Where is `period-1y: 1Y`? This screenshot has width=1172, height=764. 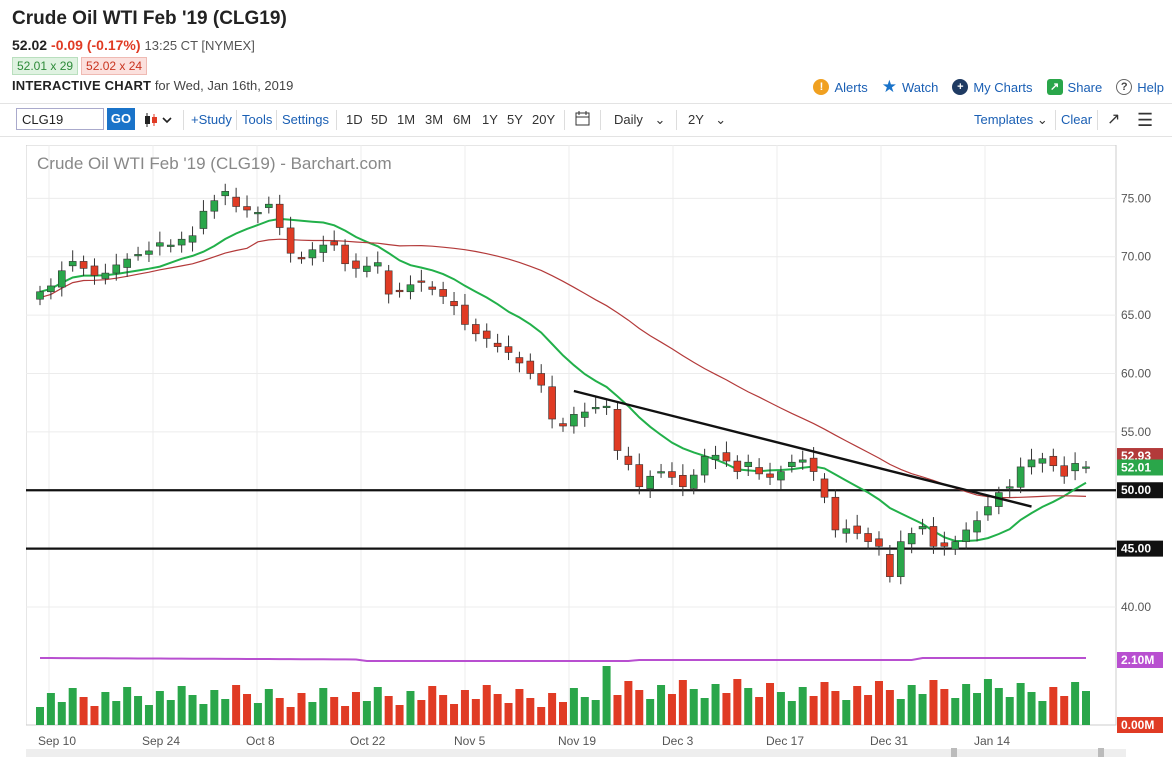 period-1y: 1Y is located at coordinates (490, 119).